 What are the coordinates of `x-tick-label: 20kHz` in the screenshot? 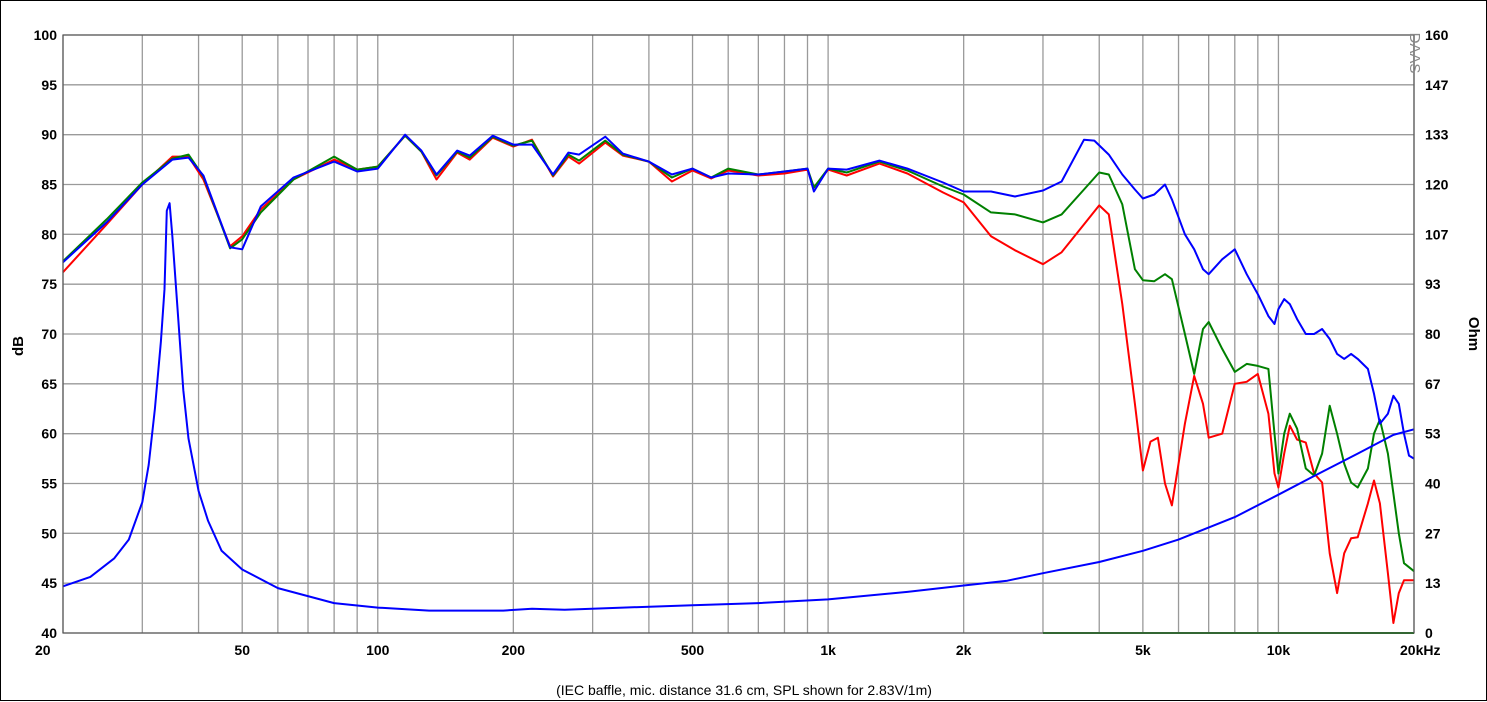 It's located at (1420, 650).